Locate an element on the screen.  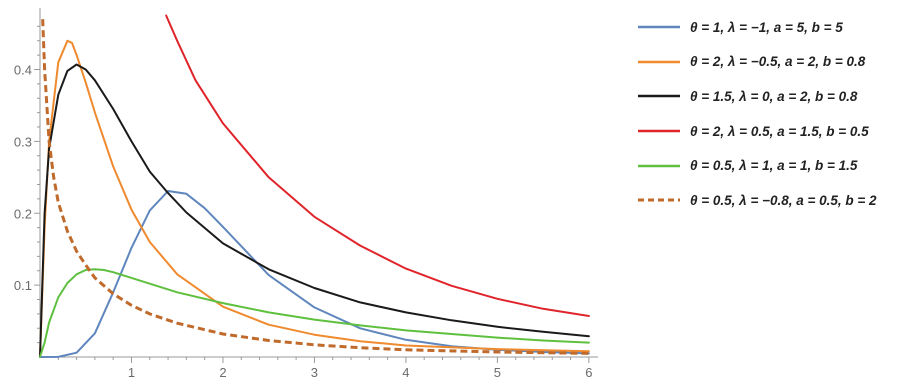
x-tick-label: 6 is located at coordinates (588, 372).